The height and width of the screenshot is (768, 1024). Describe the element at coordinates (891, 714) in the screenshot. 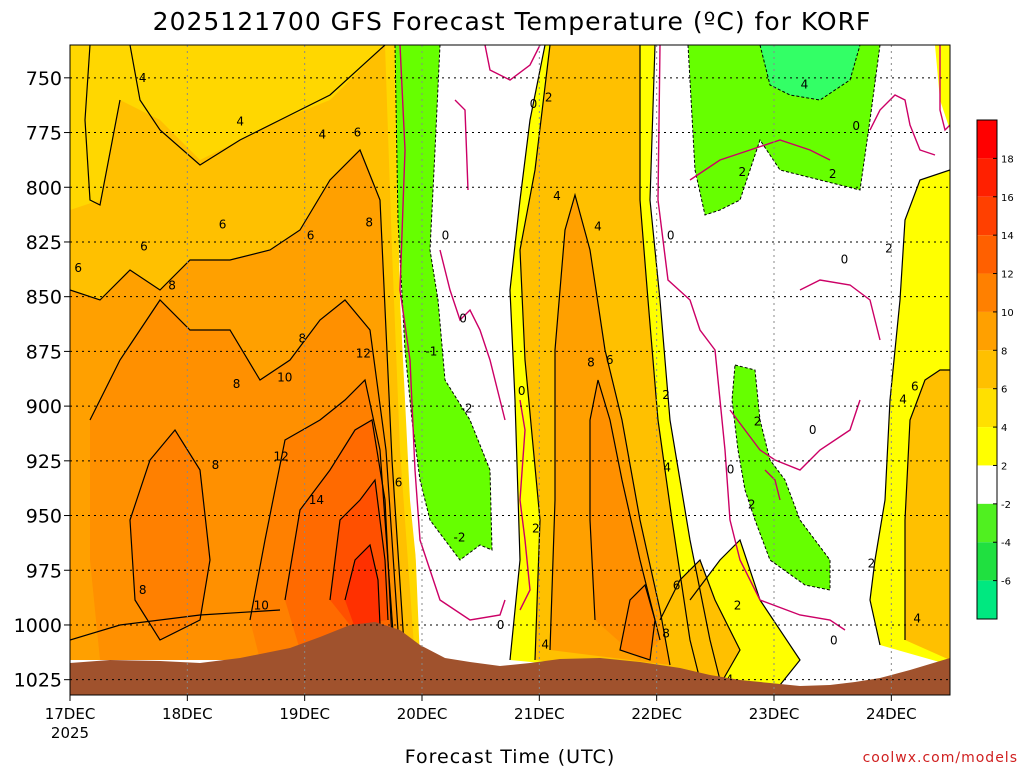

I see `x-tick-label: 24DEC` at that location.